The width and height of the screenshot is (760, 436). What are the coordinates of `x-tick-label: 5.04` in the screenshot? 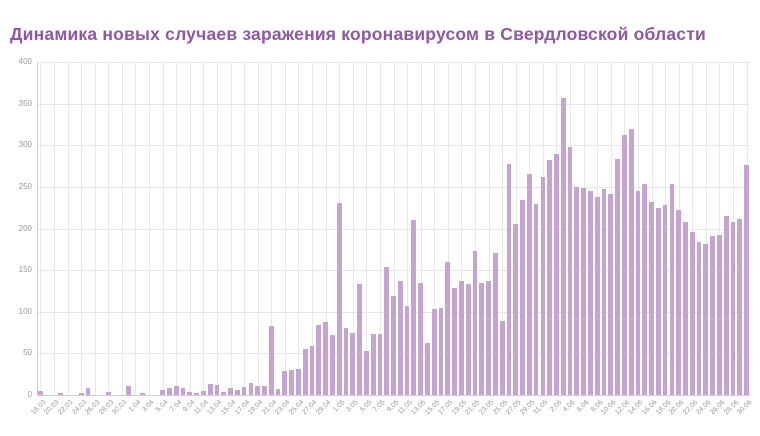 It's located at (162, 406).